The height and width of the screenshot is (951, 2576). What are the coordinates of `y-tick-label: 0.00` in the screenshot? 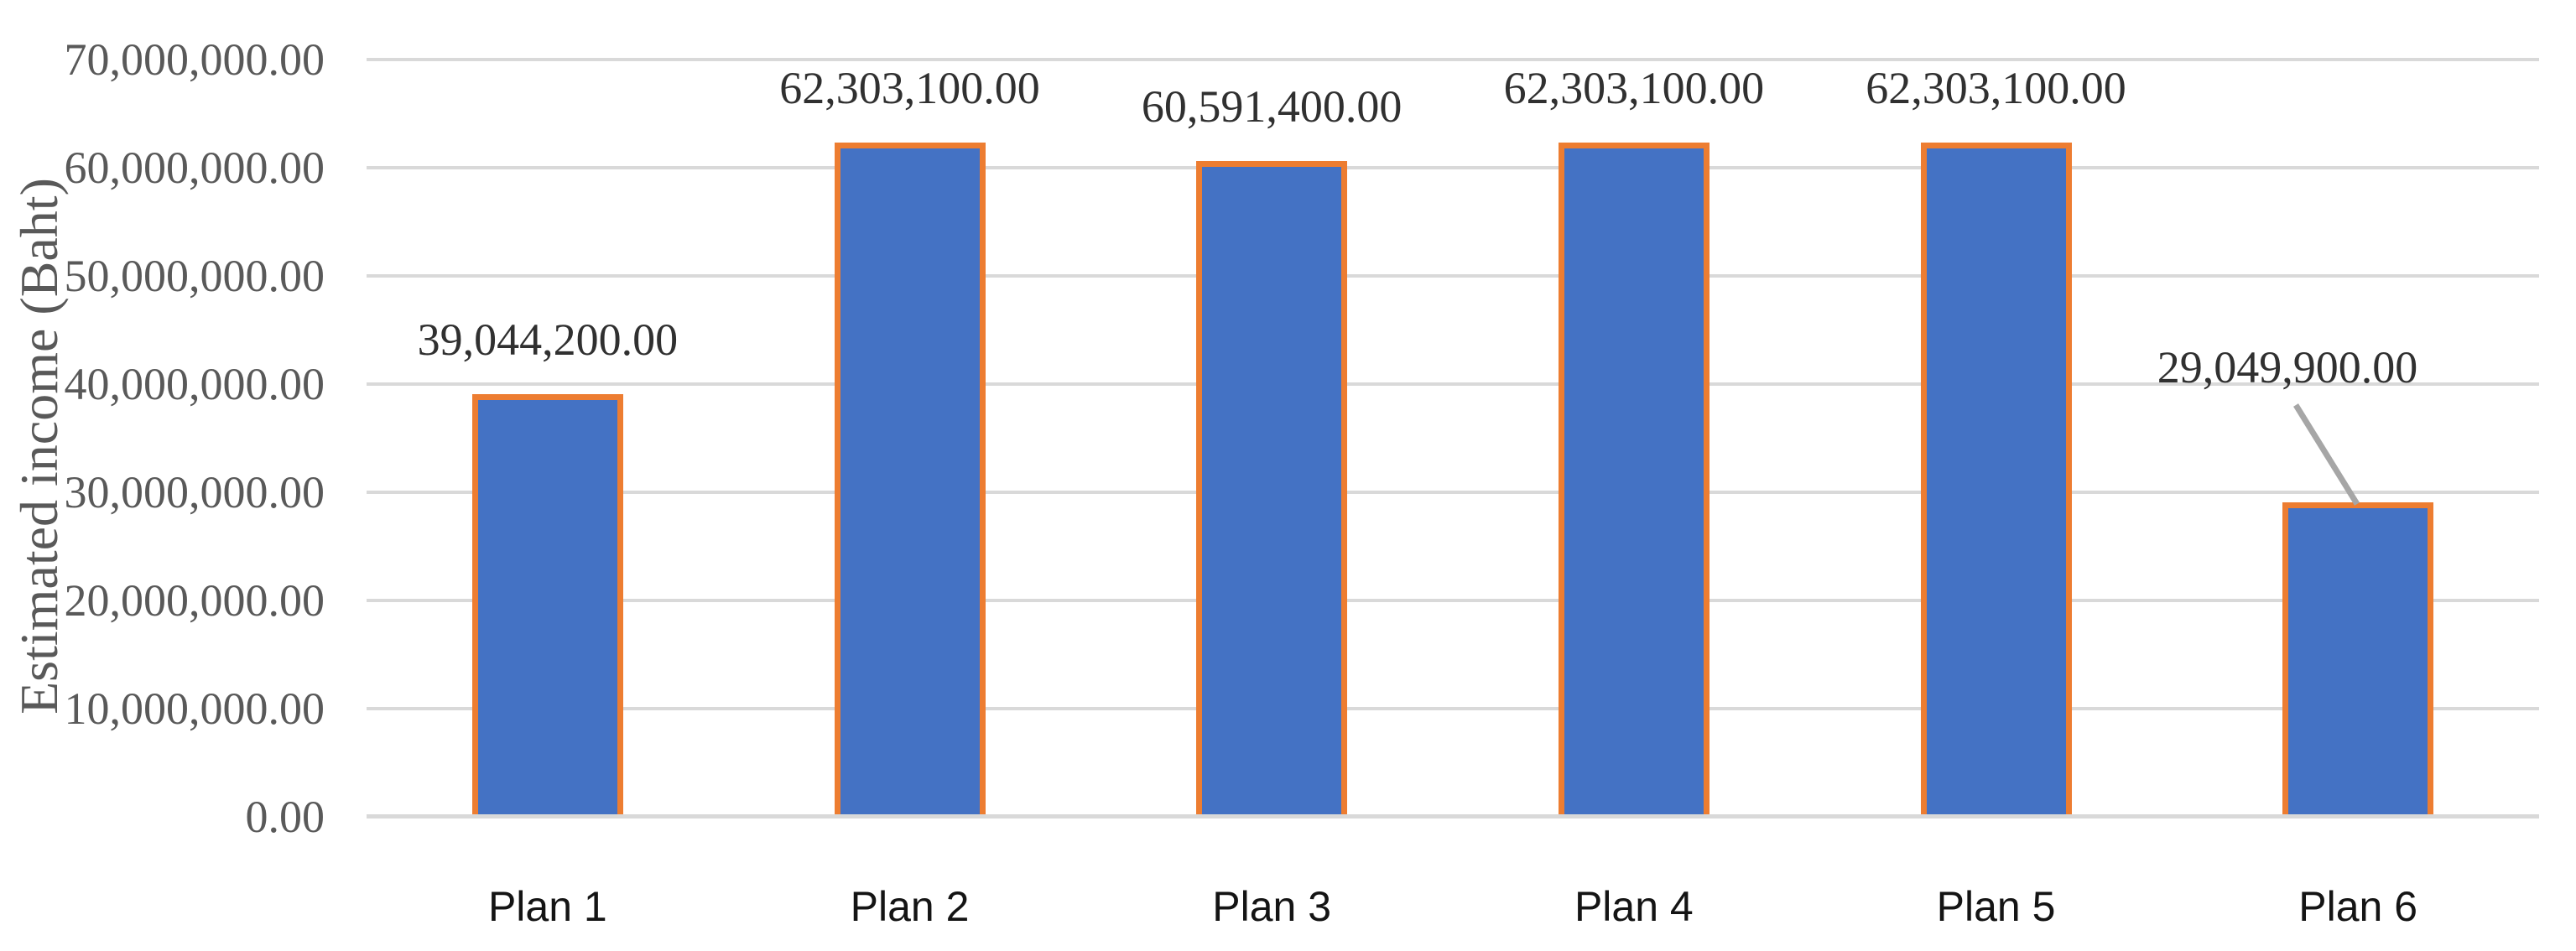 It's located at (285, 817).